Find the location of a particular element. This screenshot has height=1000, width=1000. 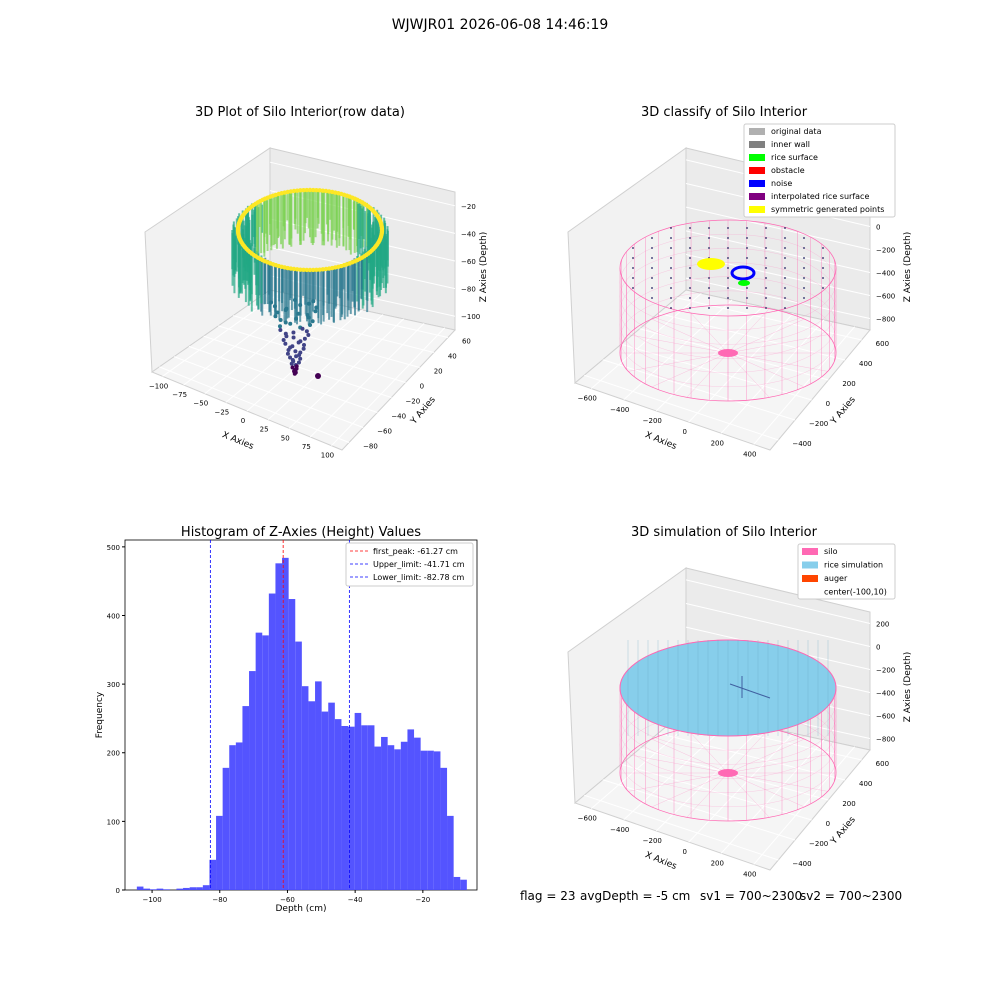

sim-y-tick: 400 is located at coordinates (865, 784).